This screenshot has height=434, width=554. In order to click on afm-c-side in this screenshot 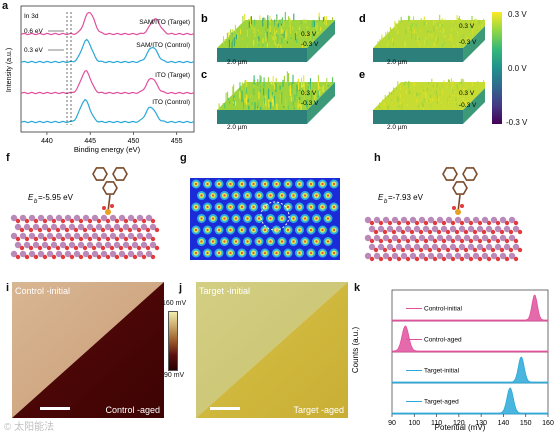, I will do `click(321, 103)`.